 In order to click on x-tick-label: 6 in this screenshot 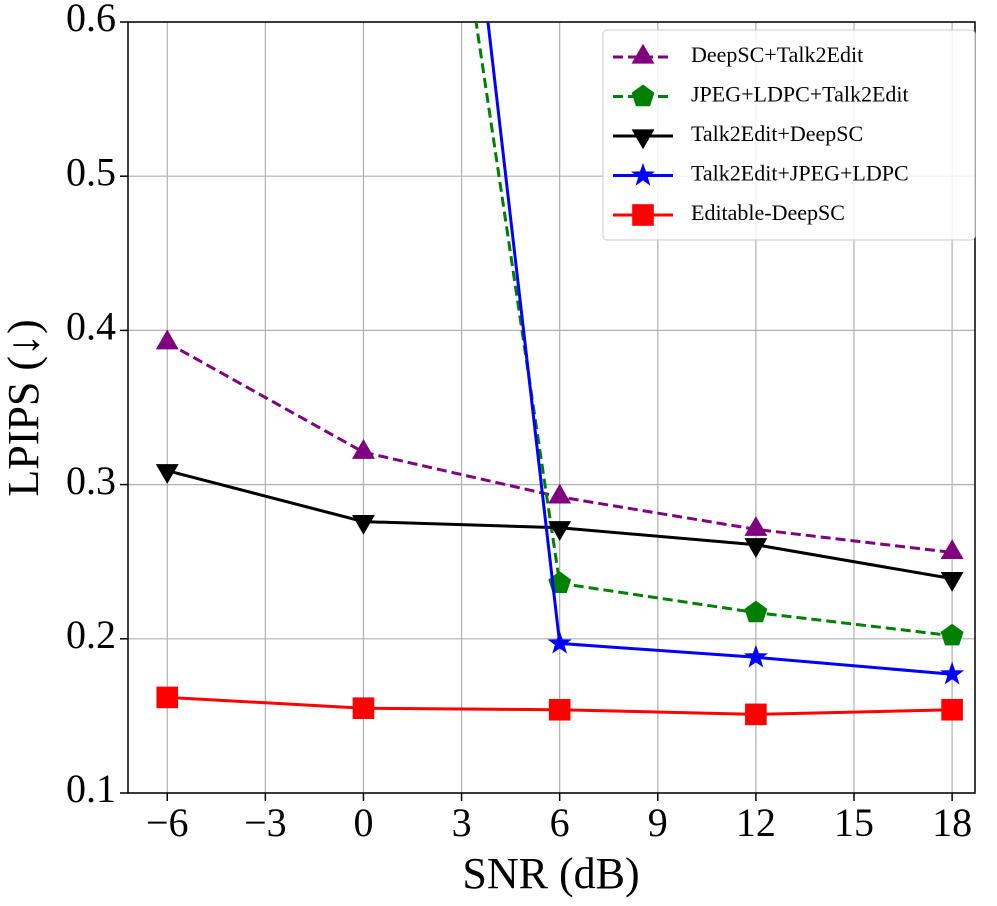, I will do `click(560, 822)`.